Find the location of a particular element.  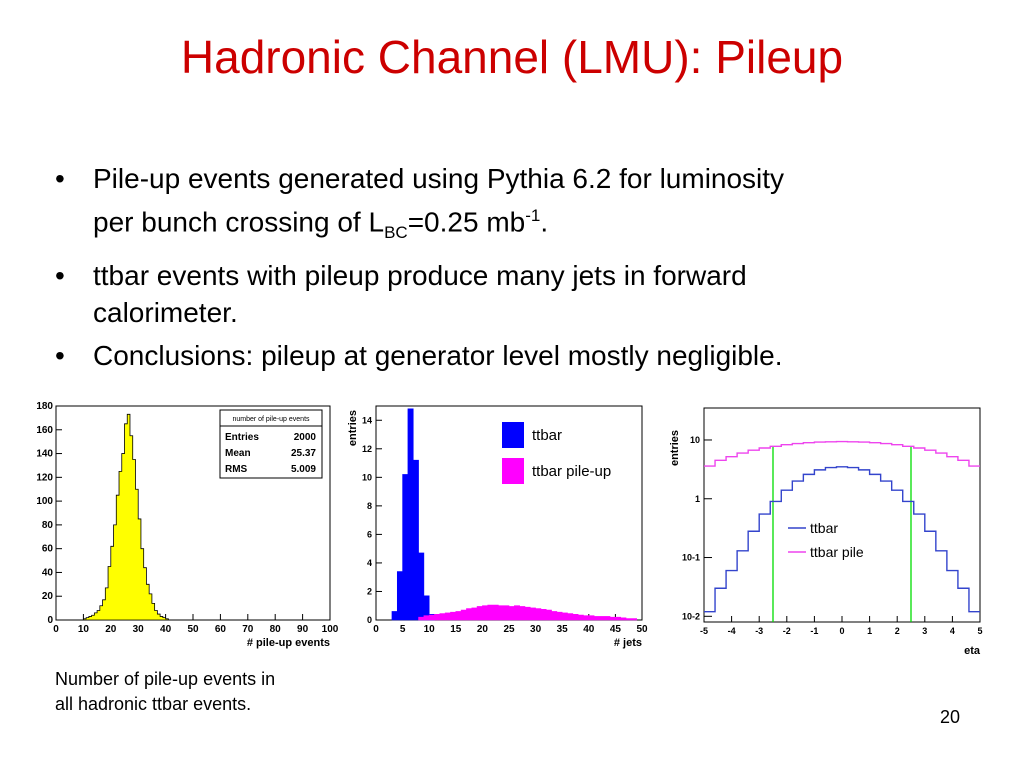

bullet-line: calorimeter. is located at coordinates (534, 312).